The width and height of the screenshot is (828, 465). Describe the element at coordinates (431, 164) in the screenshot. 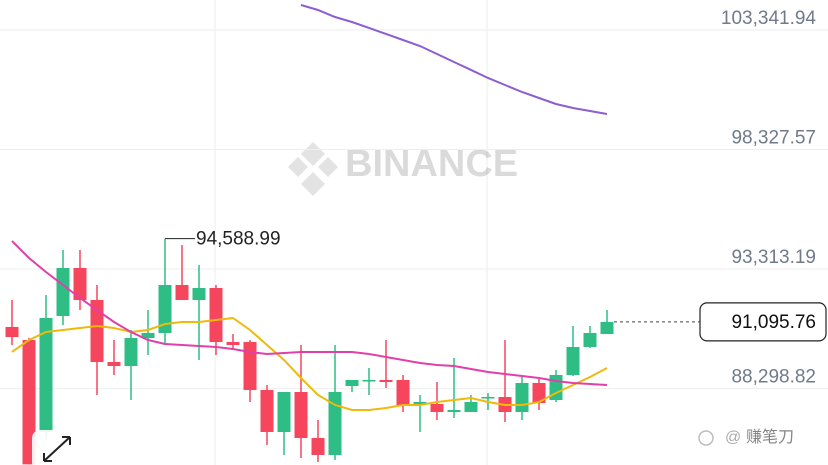

I see `watermark: BINANCE` at that location.